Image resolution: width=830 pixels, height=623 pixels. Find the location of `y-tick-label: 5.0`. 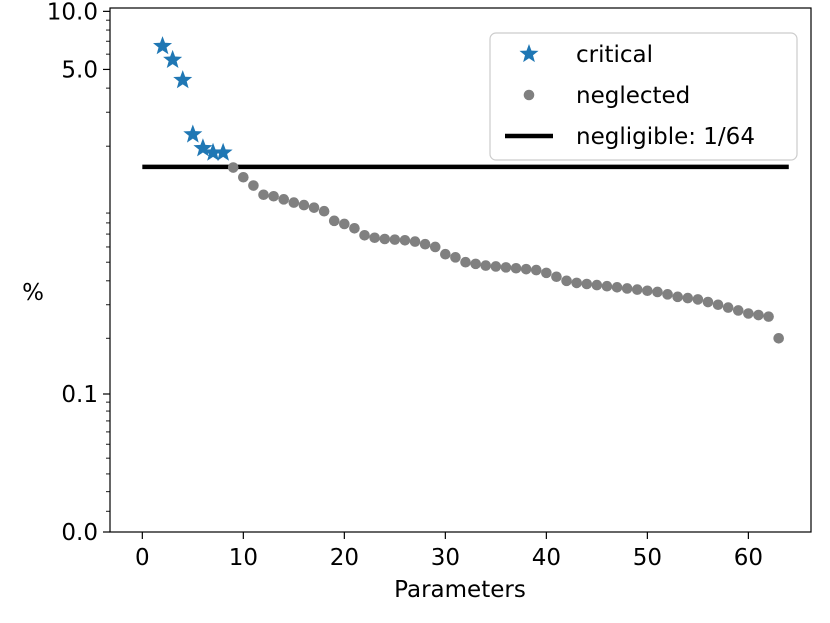

y-tick-label: 5.0 is located at coordinates (79, 70).